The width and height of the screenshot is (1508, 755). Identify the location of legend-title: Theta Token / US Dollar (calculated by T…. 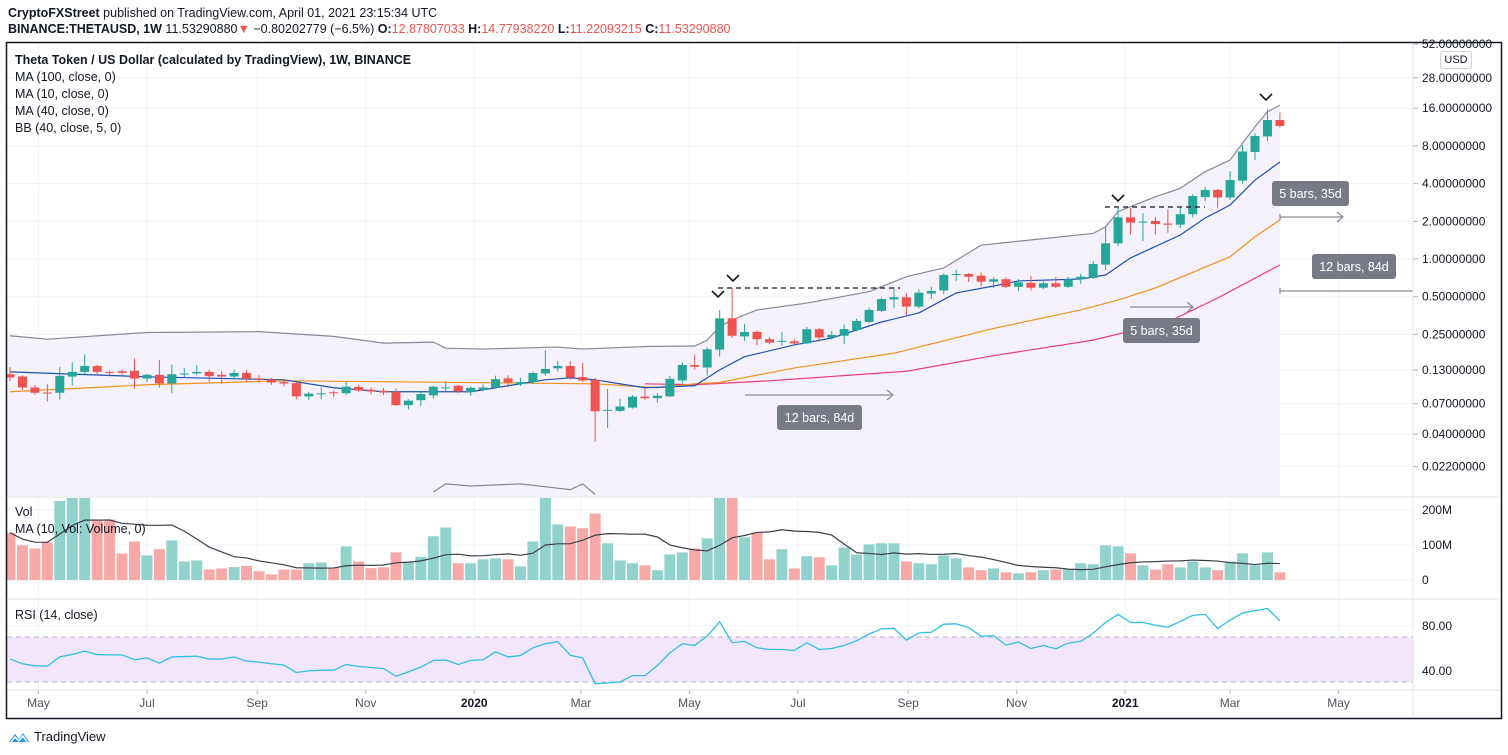
(213, 60).